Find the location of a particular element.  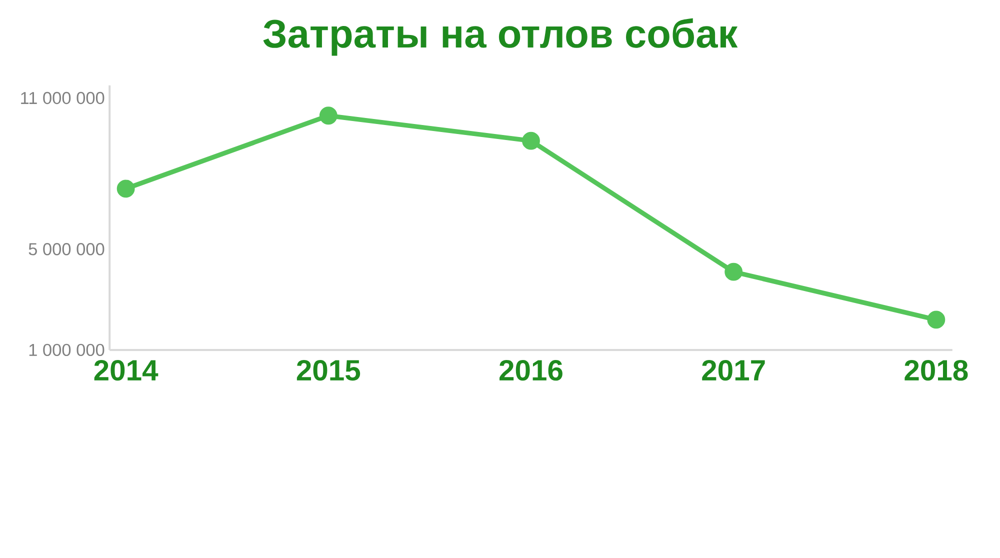

y-tick-label: 5 000 000 is located at coordinates (66, 249).